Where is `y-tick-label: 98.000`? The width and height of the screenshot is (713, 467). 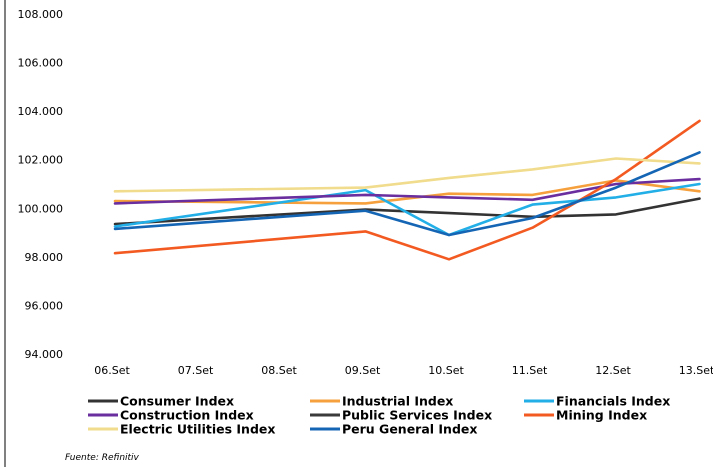 y-tick-label: 98.000 is located at coordinates (44, 257).